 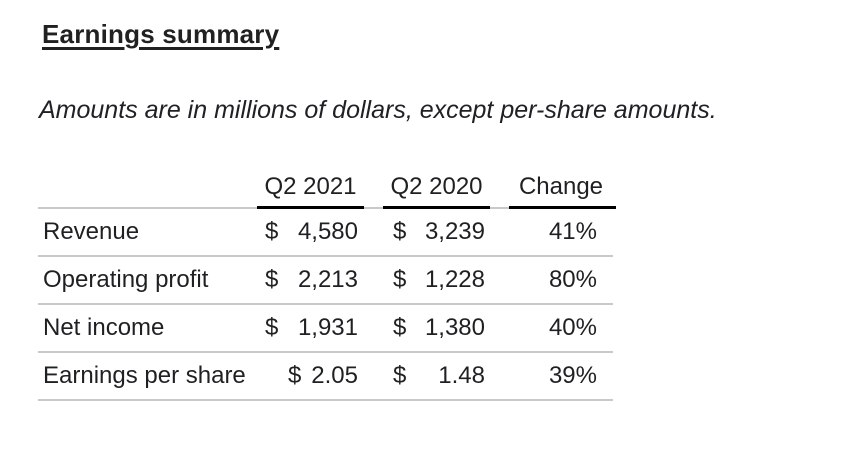 I want to click on value-q2-2021: $ 1,931, so click(x=310, y=328).